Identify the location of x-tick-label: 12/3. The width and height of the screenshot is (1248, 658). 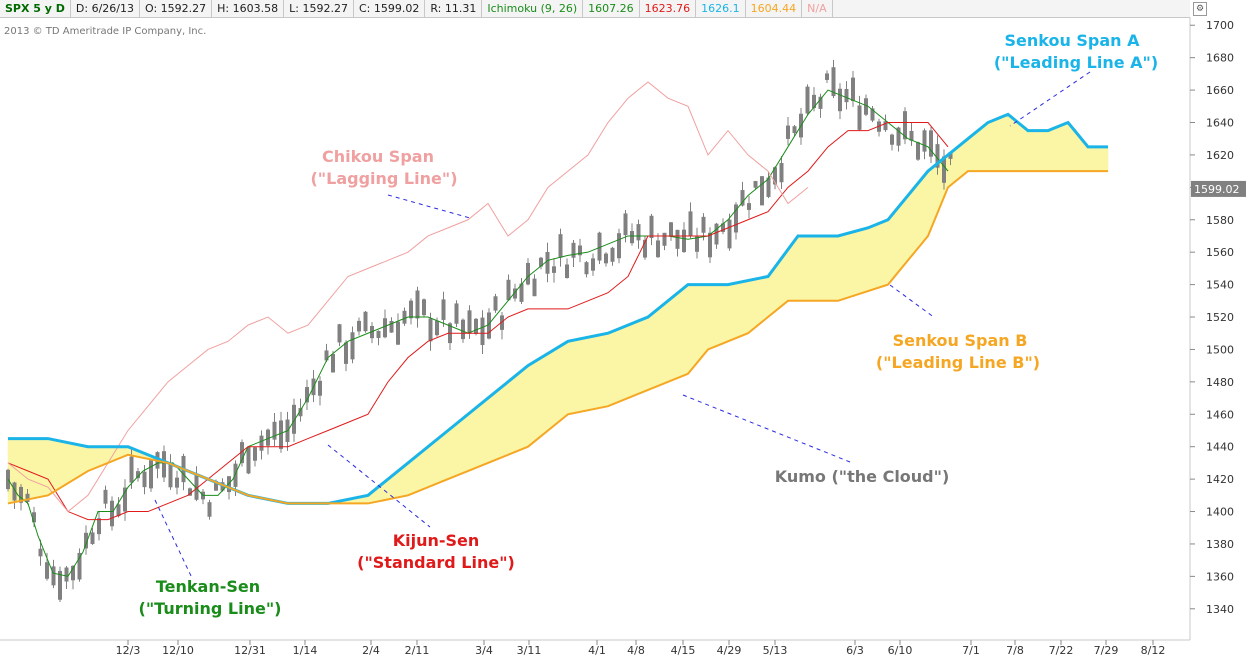
(128, 650).